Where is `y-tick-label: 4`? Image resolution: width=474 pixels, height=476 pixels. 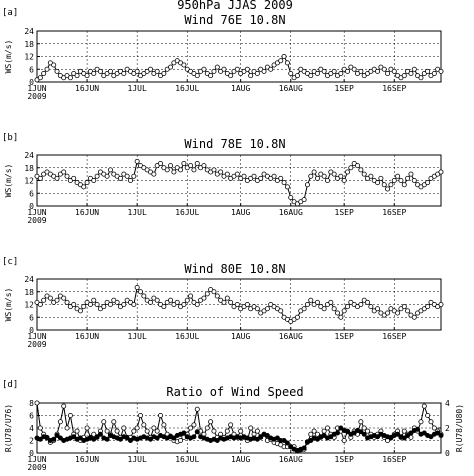
y-tick-label: 4 is located at coordinates (31, 428).